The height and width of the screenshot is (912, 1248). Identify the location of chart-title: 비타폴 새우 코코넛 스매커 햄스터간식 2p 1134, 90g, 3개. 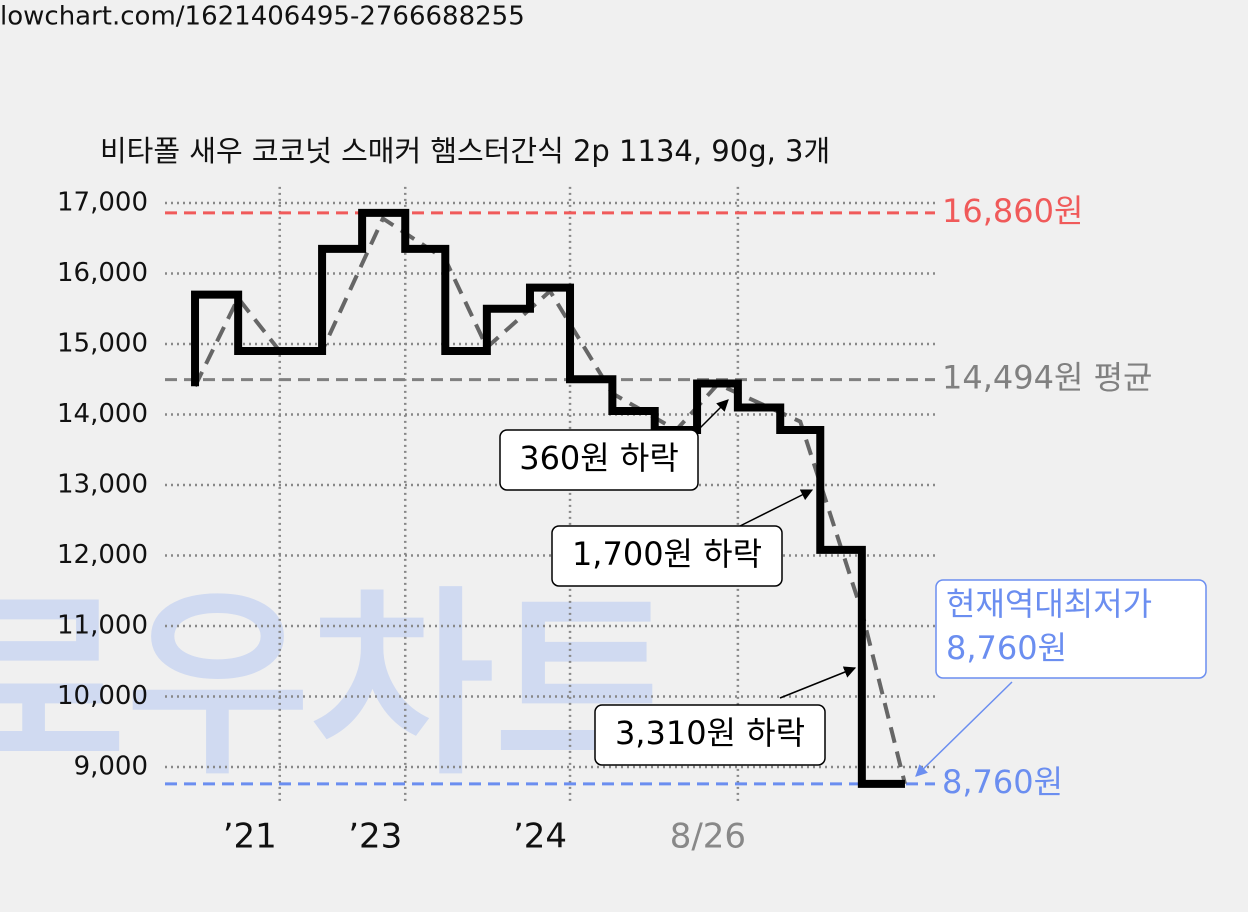
(465, 151).